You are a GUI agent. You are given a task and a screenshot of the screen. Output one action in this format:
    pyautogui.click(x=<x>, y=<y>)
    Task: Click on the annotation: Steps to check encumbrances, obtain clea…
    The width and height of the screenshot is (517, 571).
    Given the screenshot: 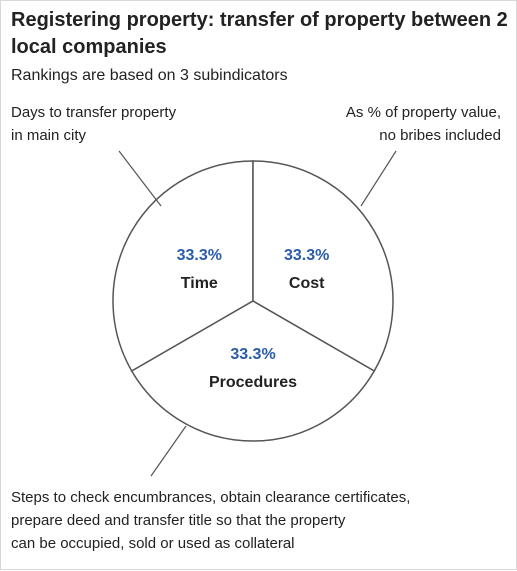 What is the action you would take?
    pyautogui.click(x=210, y=497)
    